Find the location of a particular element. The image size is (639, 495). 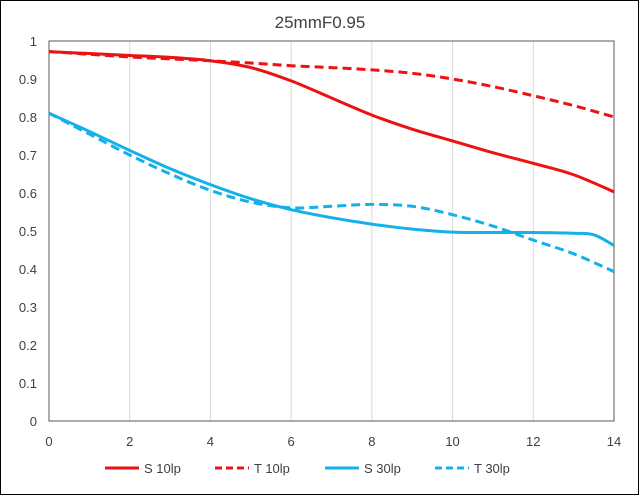

x-tick-label: 14 is located at coordinates (614, 441).